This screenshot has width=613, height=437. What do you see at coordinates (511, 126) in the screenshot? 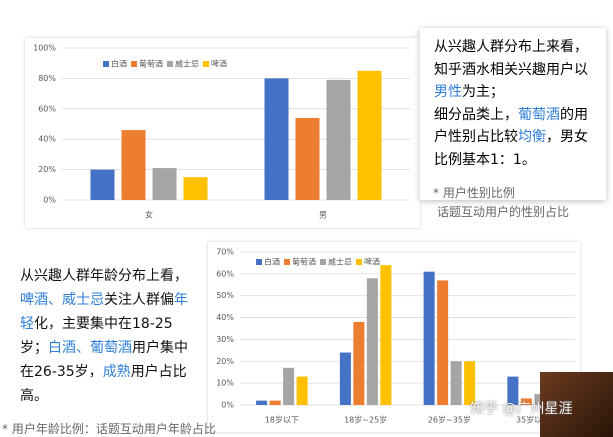
I see `text: 的用户性别占比较` at bounding box center [511, 126].